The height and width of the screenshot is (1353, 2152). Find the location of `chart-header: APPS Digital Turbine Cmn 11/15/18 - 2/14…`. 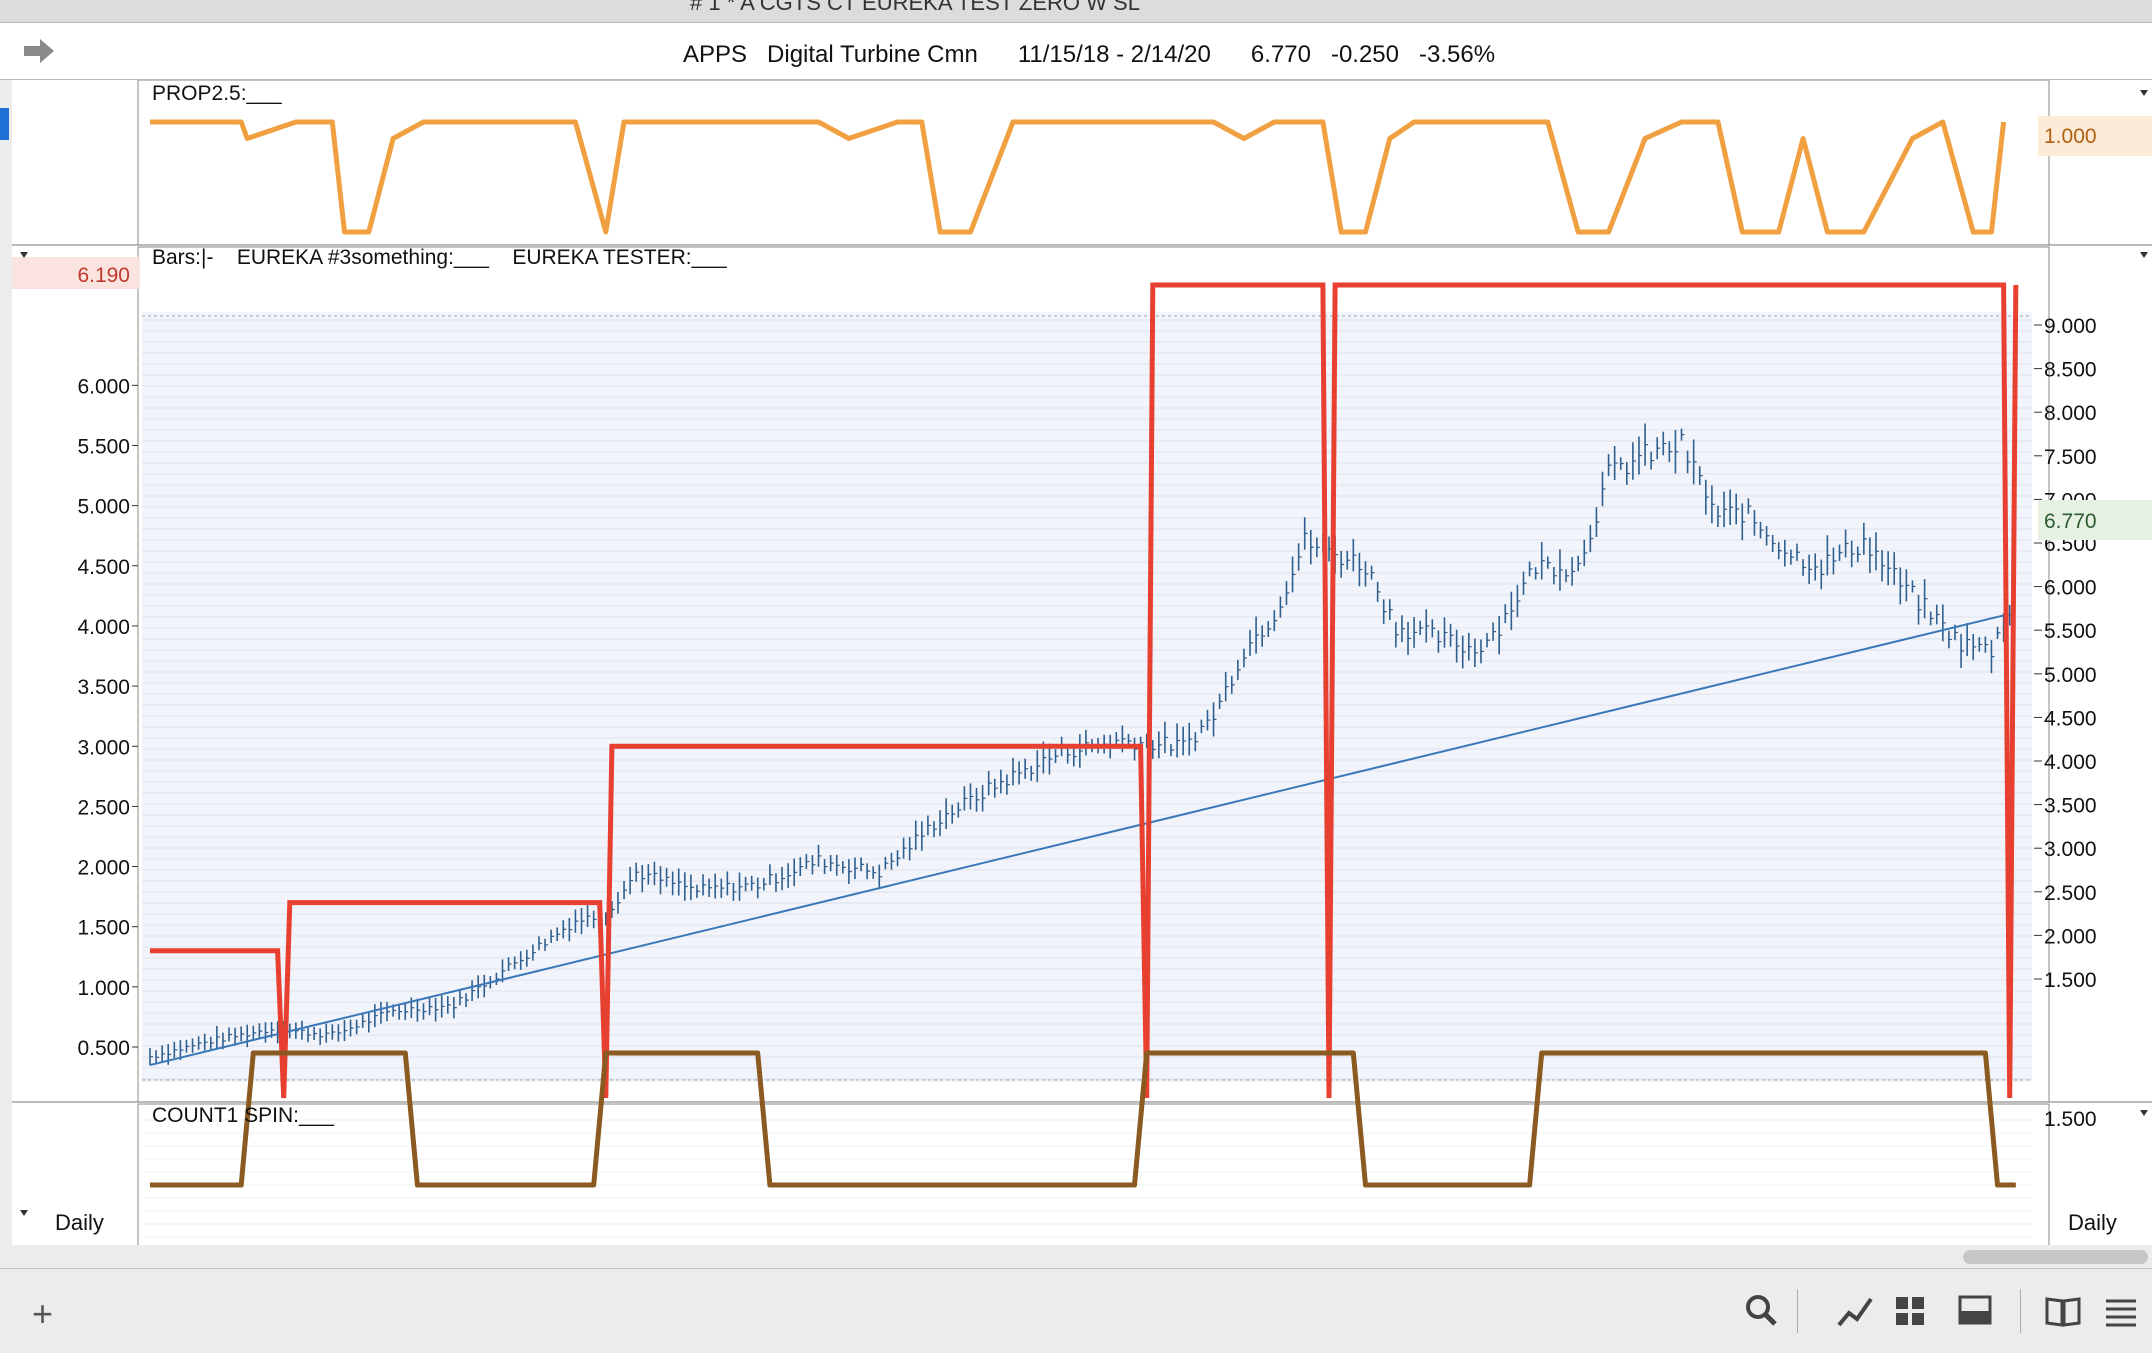

chart-header: APPS Digital Turbine Cmn 11/15/18 - 2/14… is located at coordinates (1076, 51).